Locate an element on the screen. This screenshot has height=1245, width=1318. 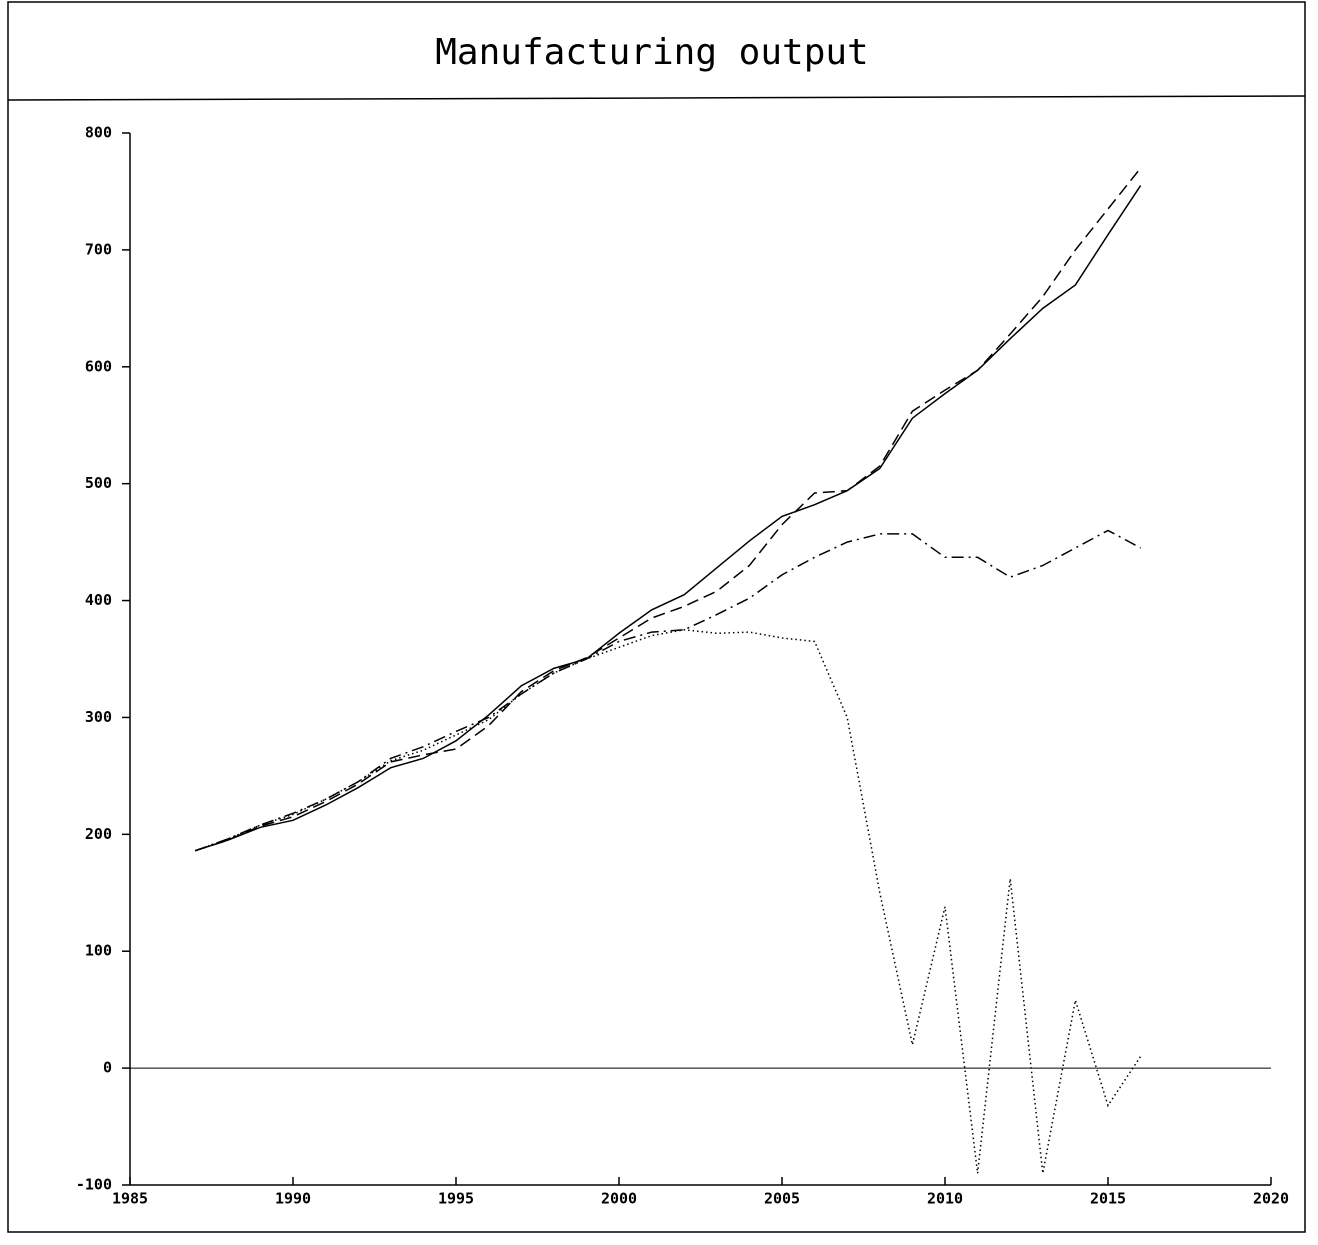
y-tick-label: -100 is located at coordinates (94, 1185).